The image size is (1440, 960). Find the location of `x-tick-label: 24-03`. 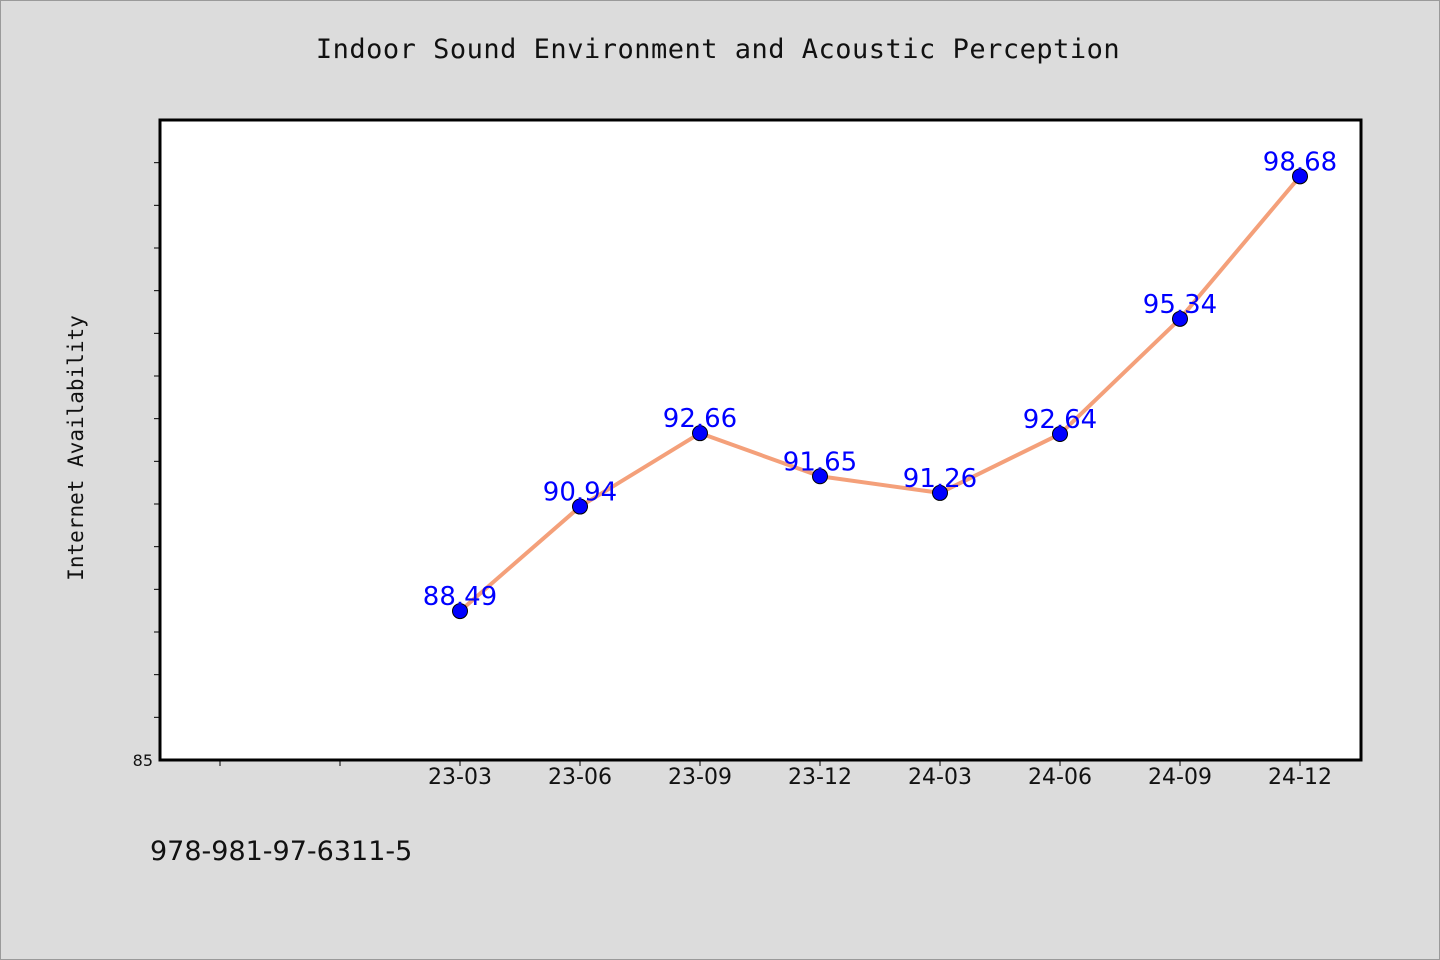

x-tick-label: 24-03 is located at coordinates (940, 777).